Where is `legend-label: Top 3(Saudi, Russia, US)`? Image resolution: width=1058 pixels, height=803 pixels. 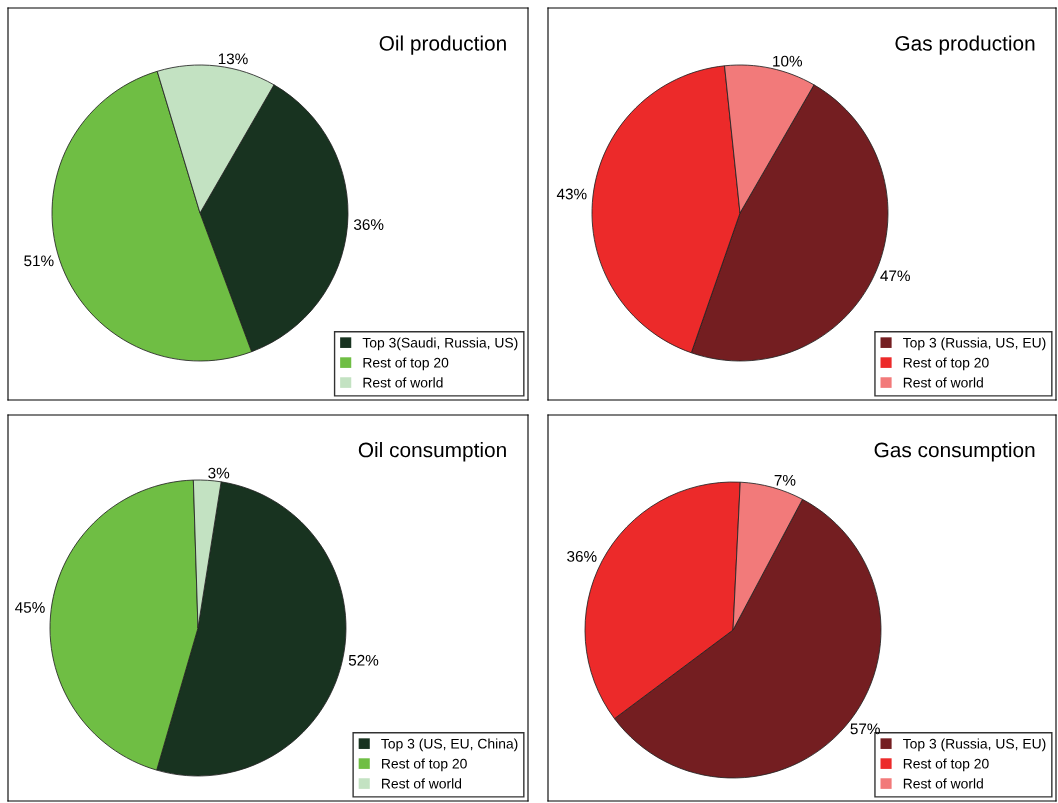 legend-label: Top 3(Saudi, Russia, US) is located at coordinates (440, 344).